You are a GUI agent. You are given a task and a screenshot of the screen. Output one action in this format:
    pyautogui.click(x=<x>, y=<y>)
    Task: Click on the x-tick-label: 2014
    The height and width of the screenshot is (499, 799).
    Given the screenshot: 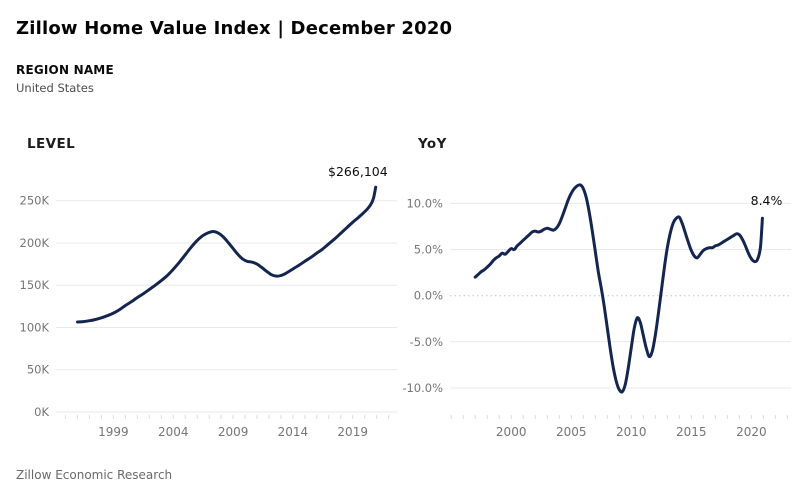 What is the action you would take?
    pyautogui.click(x=293, y=432)
    